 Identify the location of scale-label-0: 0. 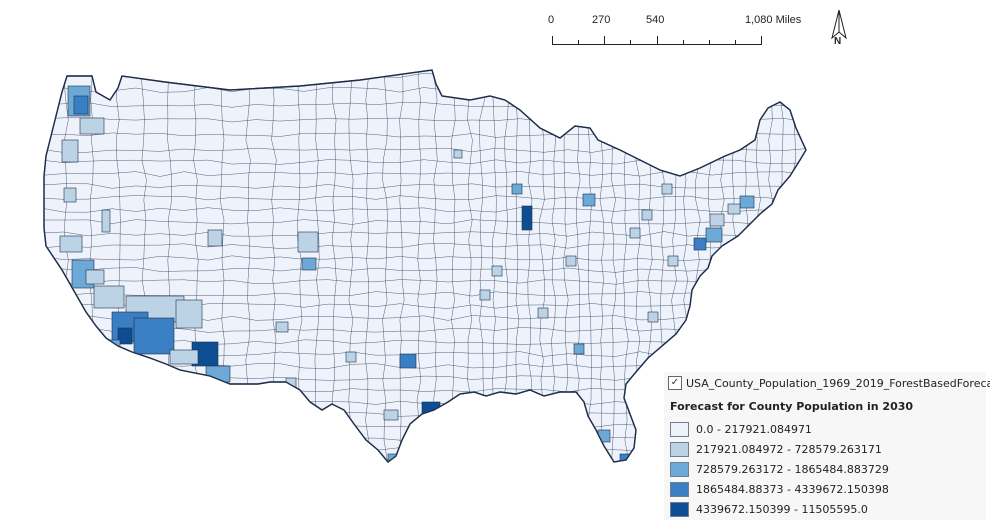
(551, 20).